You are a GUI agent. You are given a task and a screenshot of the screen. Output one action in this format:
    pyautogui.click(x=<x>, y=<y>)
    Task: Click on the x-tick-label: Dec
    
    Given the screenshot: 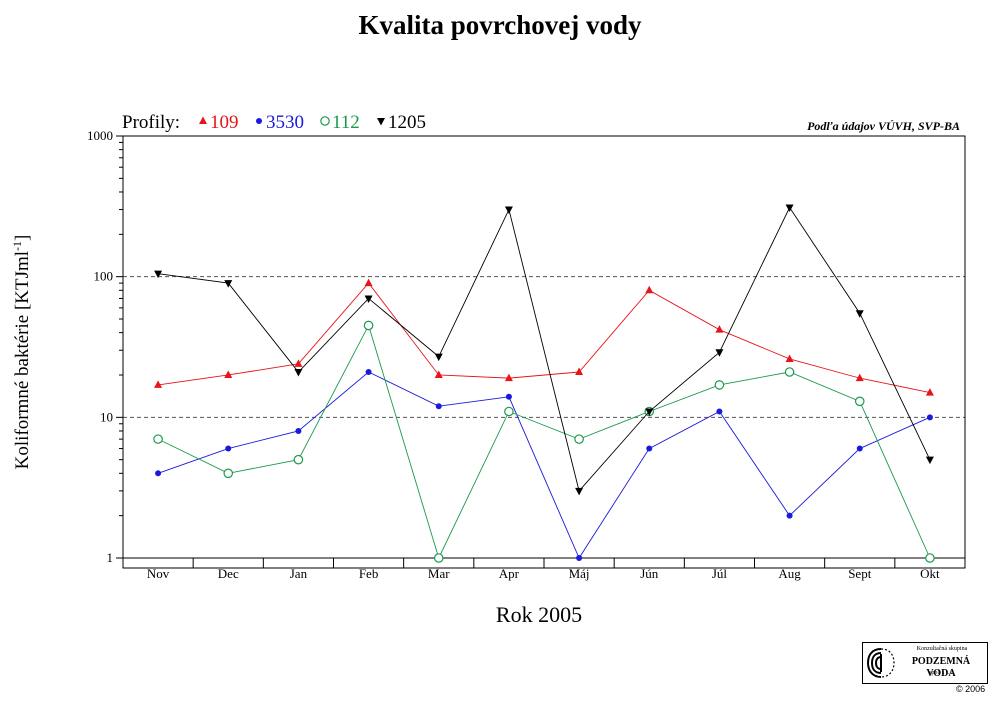 What is the action you would take?
    pyautogui.click(x=228, y=573)
    